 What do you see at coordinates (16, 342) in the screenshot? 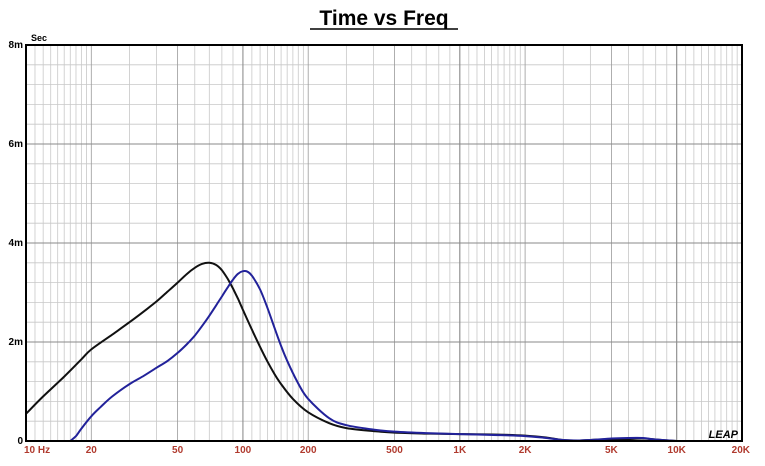
I see `y-tick-label: 2m` at bounding box center [16, 342].